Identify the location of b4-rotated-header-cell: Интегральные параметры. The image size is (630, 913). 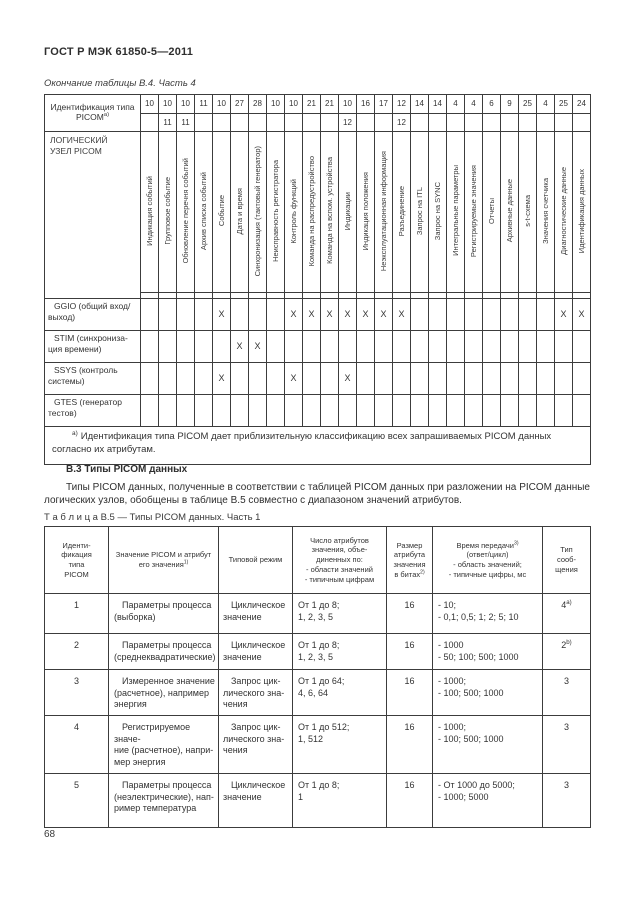
(455, 212).